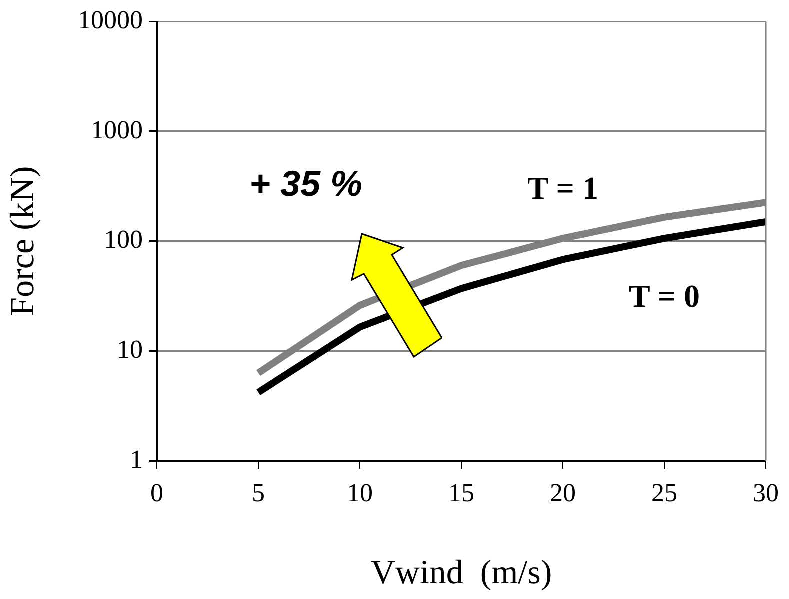  Describe the element at coordinates (123, 239) in the screenshot. I see `y-tick-label: 100` at that location.